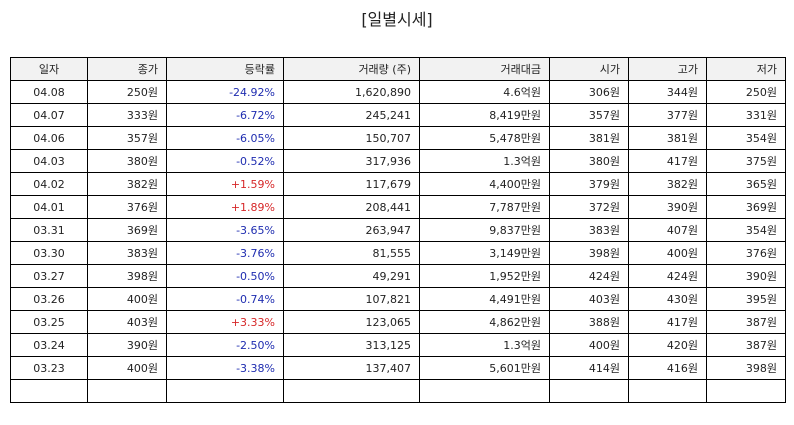  What do you see at coordinates (351, 230) in the screenshot?
I see `cell-volume: 263,947` at bounding box center [351, 230].